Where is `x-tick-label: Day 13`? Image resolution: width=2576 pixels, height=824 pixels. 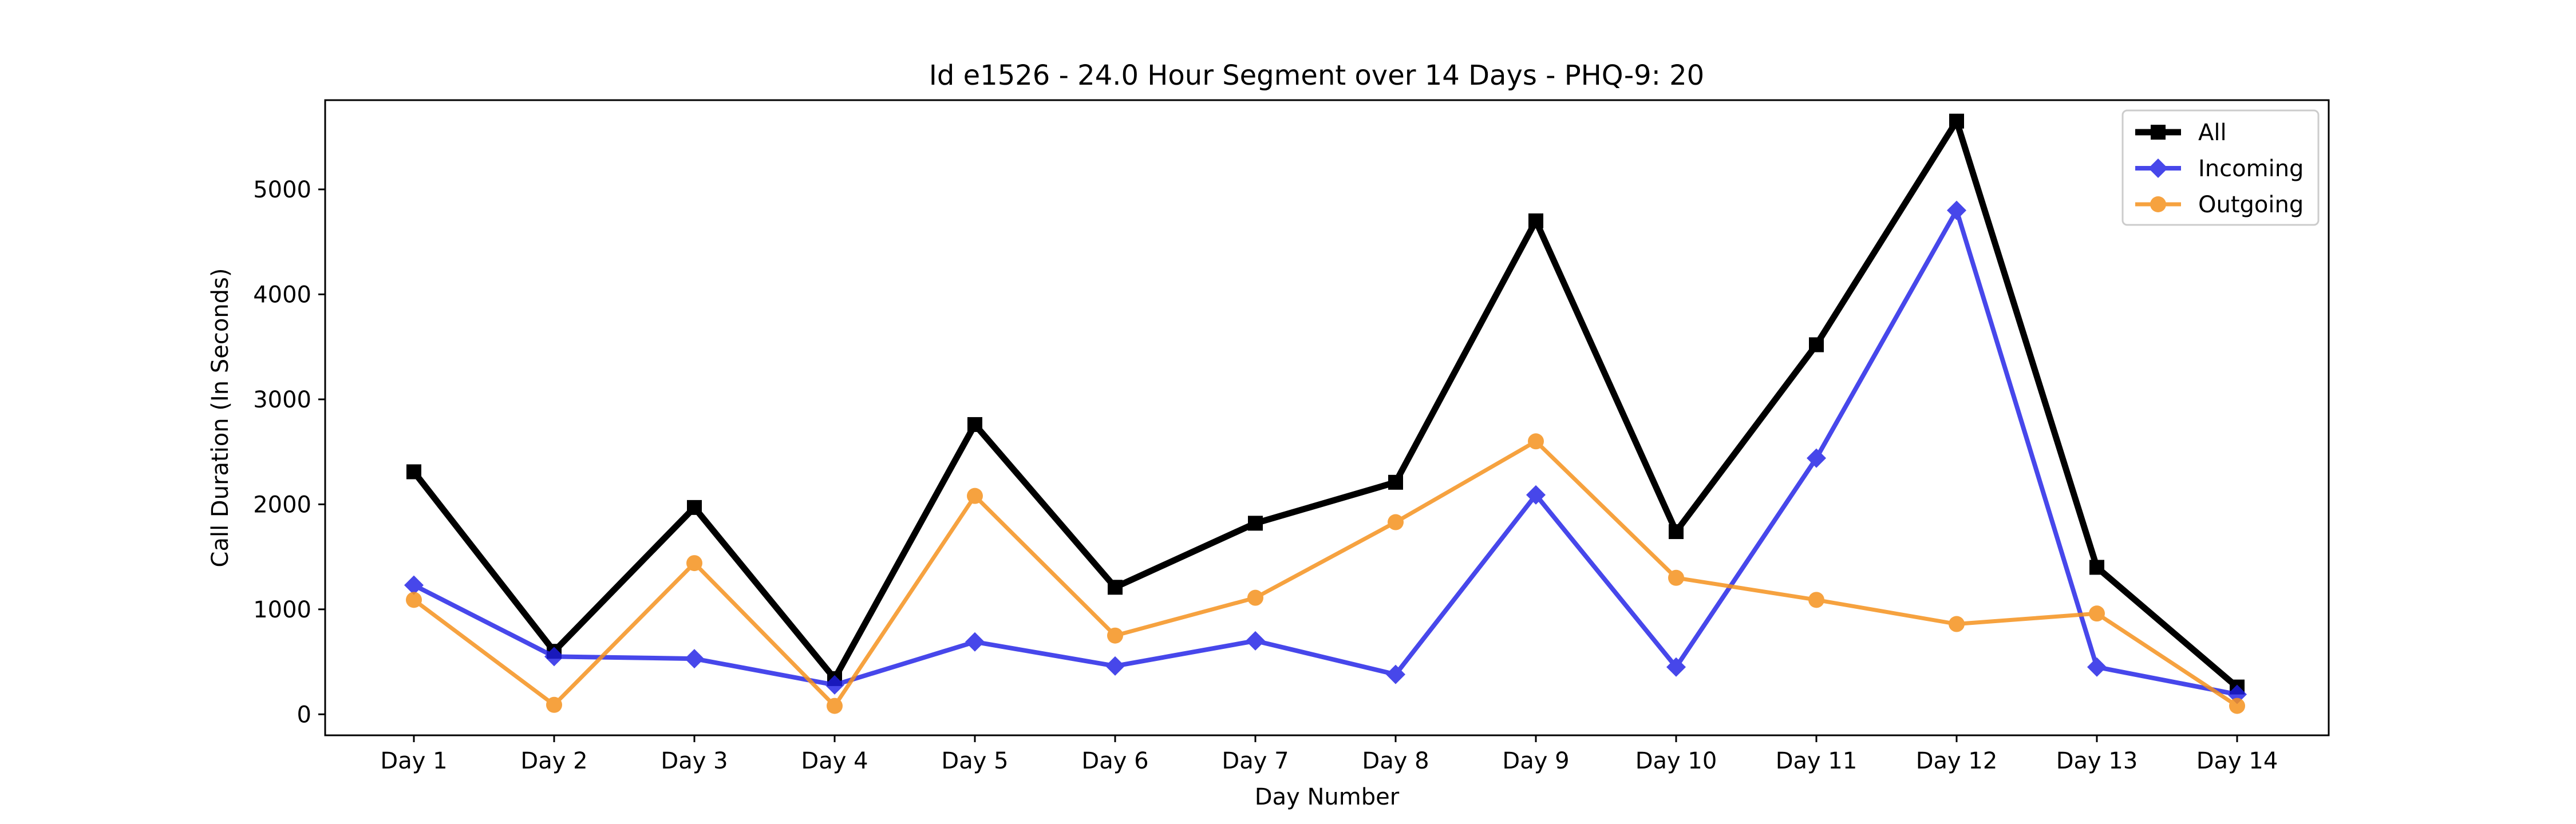 x-tick-label: Day 13 is located at coordinates (2097, 761).